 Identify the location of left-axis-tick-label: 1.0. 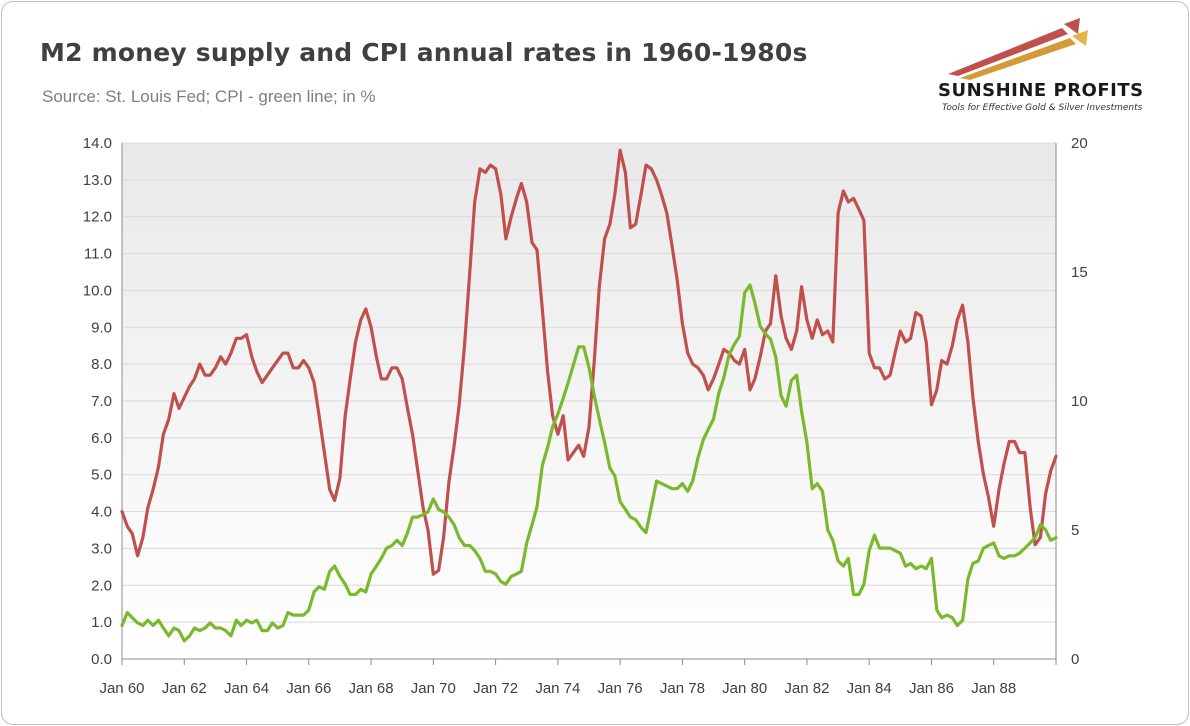
(101, 622).